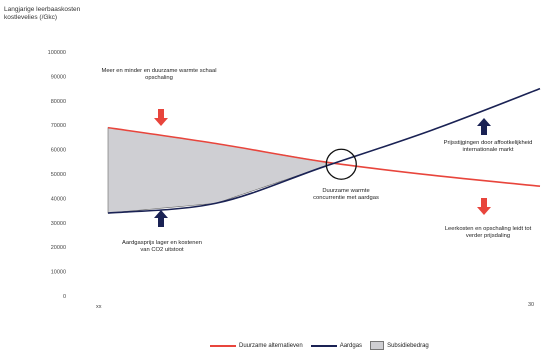  Describe the element at coordinates (346, 195) in the screenshot. I see `annotation-center: Duurzame warmte concurrentie met aardgas` at that location.